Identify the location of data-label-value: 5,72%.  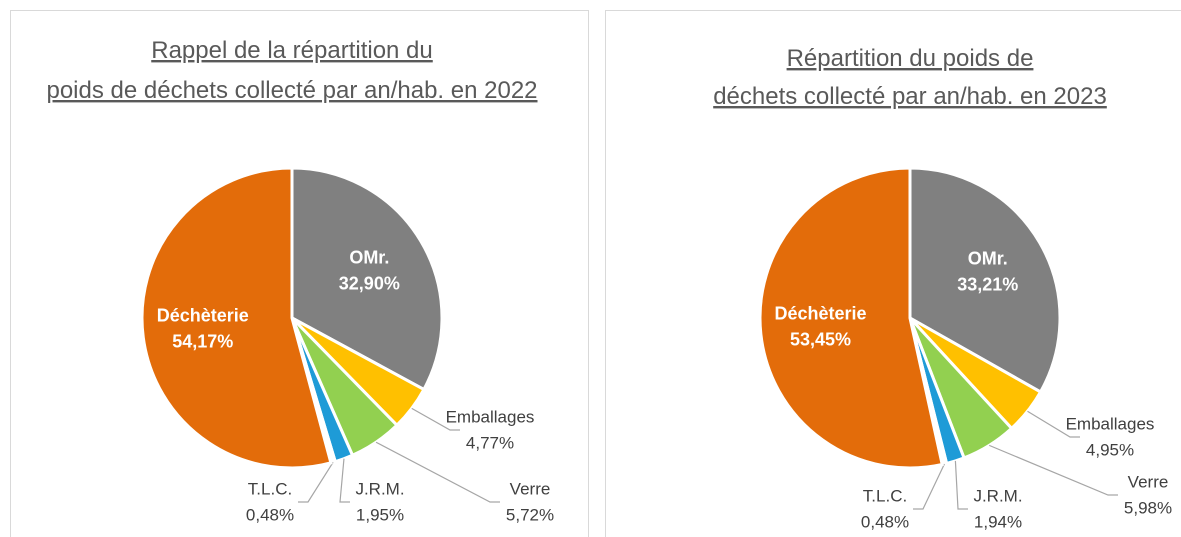
(530, 514).